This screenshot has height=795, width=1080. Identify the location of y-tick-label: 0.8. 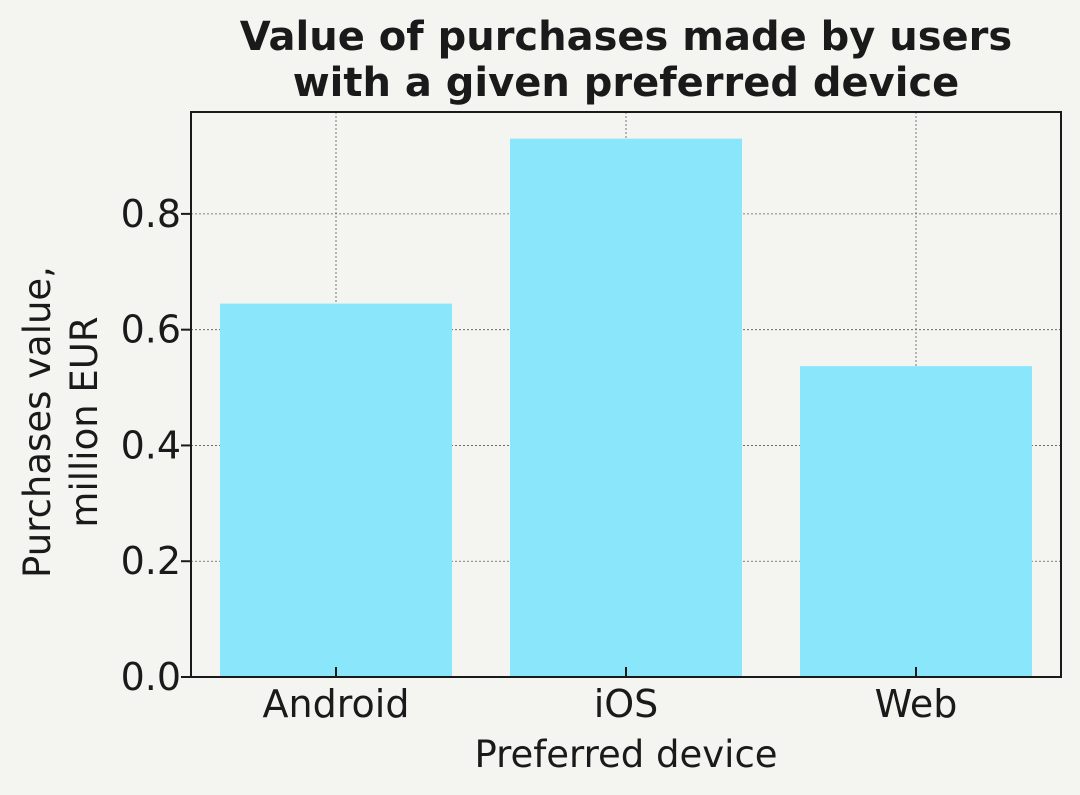
(151, 214).